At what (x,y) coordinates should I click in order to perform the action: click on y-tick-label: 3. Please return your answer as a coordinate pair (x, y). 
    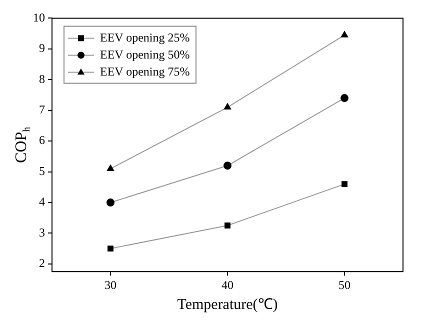
    Looking at the image, I should click on (42, 232).